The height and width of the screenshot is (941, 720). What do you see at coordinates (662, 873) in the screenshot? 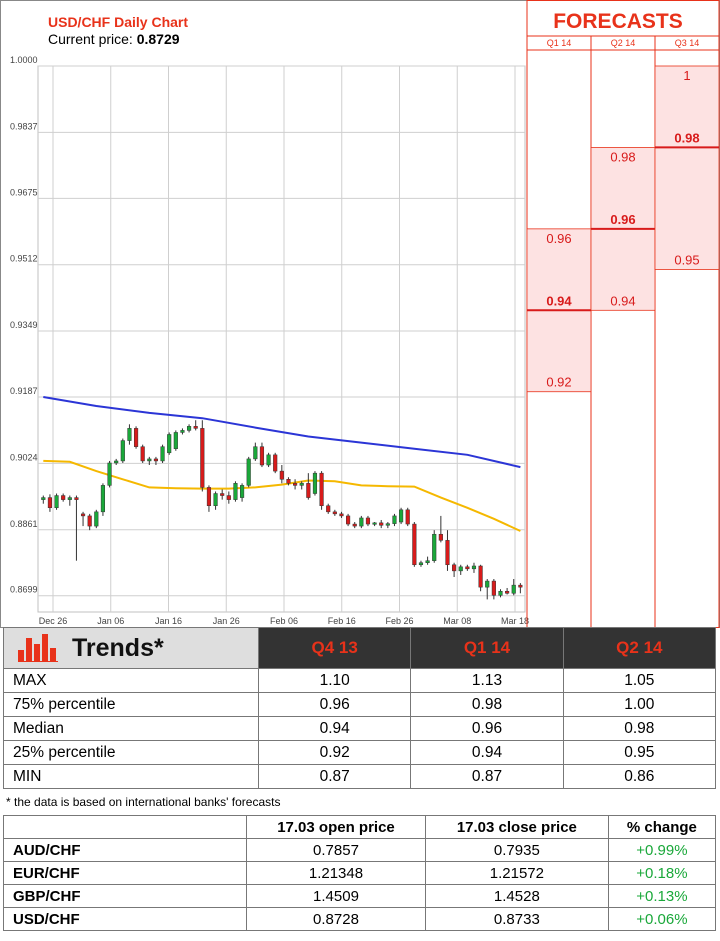
I see `prices-change: +0.18%` at bounding box center [662, 873].